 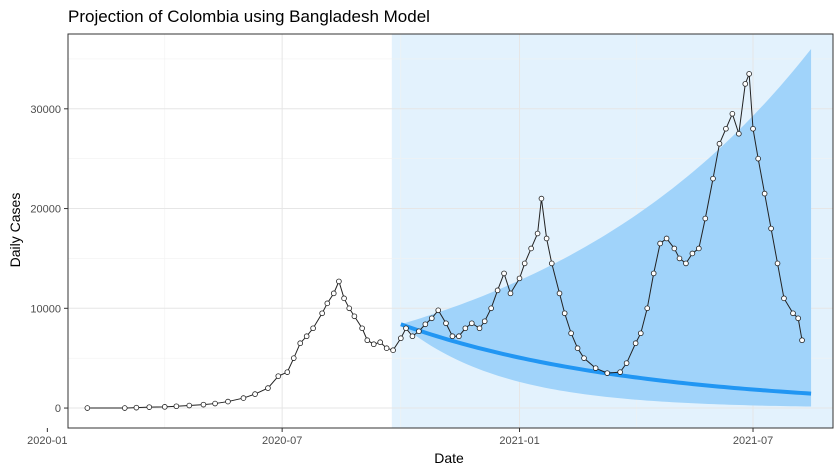 What do you see at coordinates (49, 259) in the screenshot?
I see `y-axis: 0 10000 20000 30000` at bounding box center [49, 259].